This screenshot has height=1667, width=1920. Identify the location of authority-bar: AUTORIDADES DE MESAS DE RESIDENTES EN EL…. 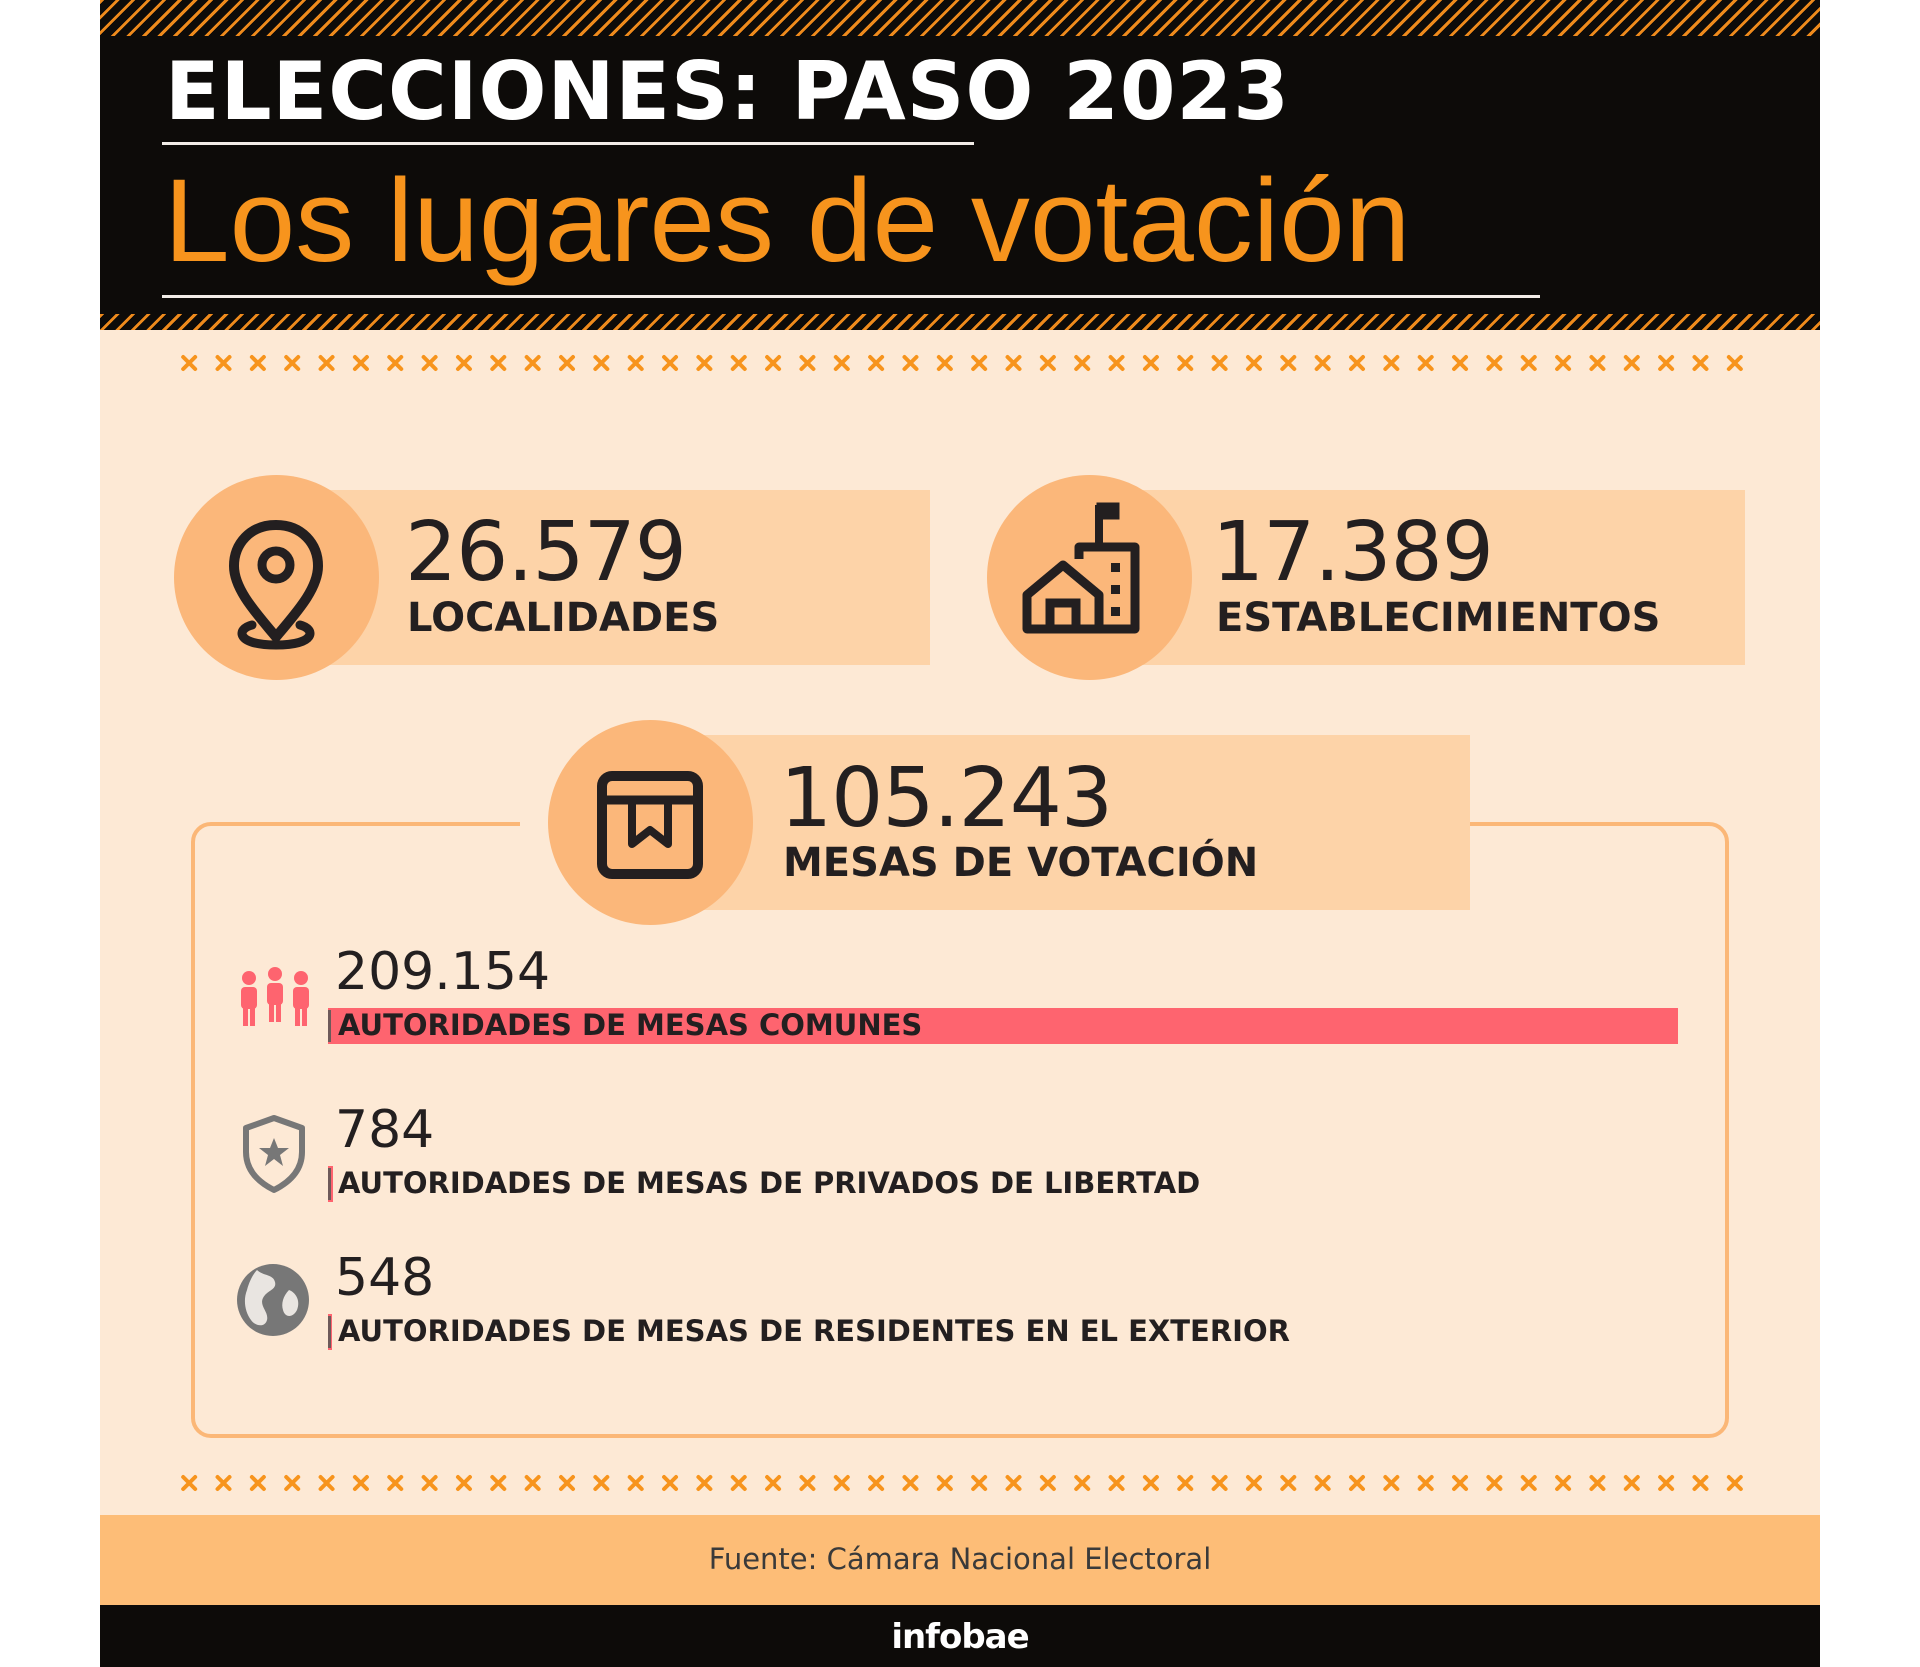
(1007, 1332).